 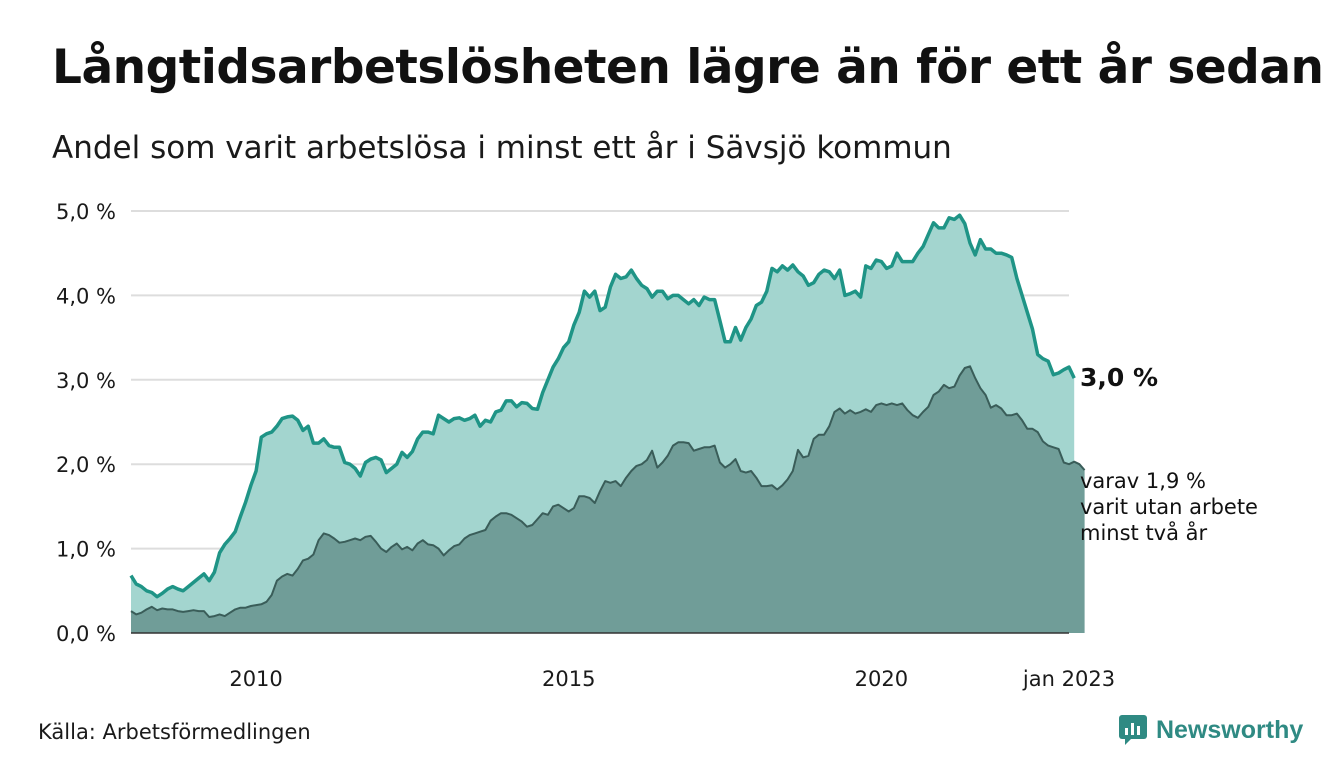 What do you see at coordinates (255, 679) in the screenshot?
I see `x-tick-label: 2010` at bounding box center [255, 679].